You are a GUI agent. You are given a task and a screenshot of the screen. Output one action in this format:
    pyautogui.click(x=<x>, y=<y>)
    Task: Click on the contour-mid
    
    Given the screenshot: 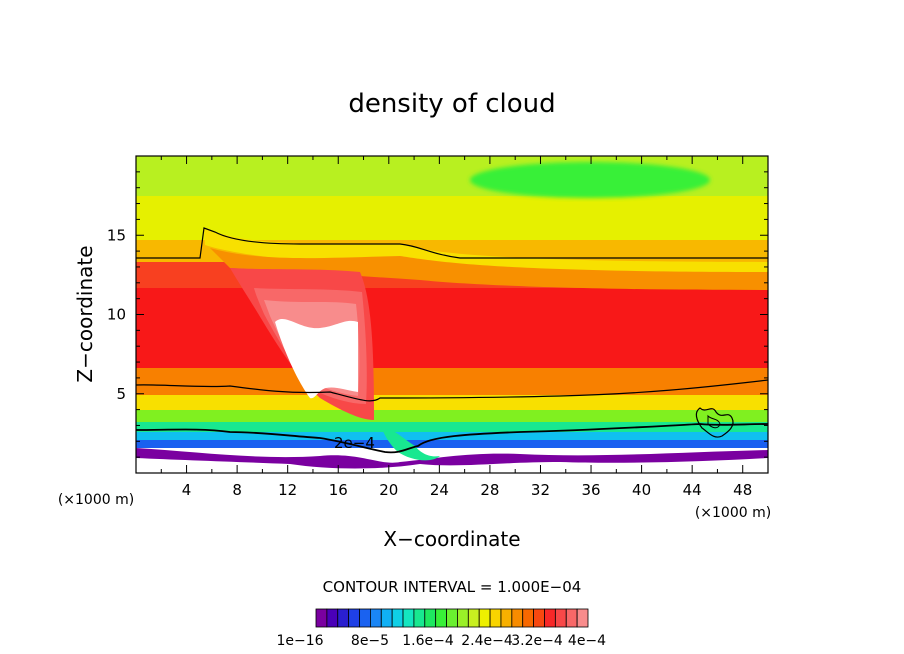 What is the action you would take?
    pyautogui.click(x=452, y=390)
    